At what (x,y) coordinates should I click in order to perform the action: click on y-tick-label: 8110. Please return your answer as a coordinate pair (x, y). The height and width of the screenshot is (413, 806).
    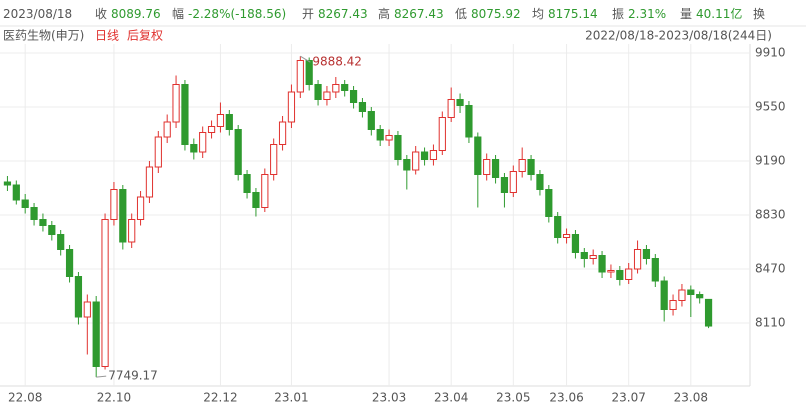
    Looking at the image, I should click on (770, 323).